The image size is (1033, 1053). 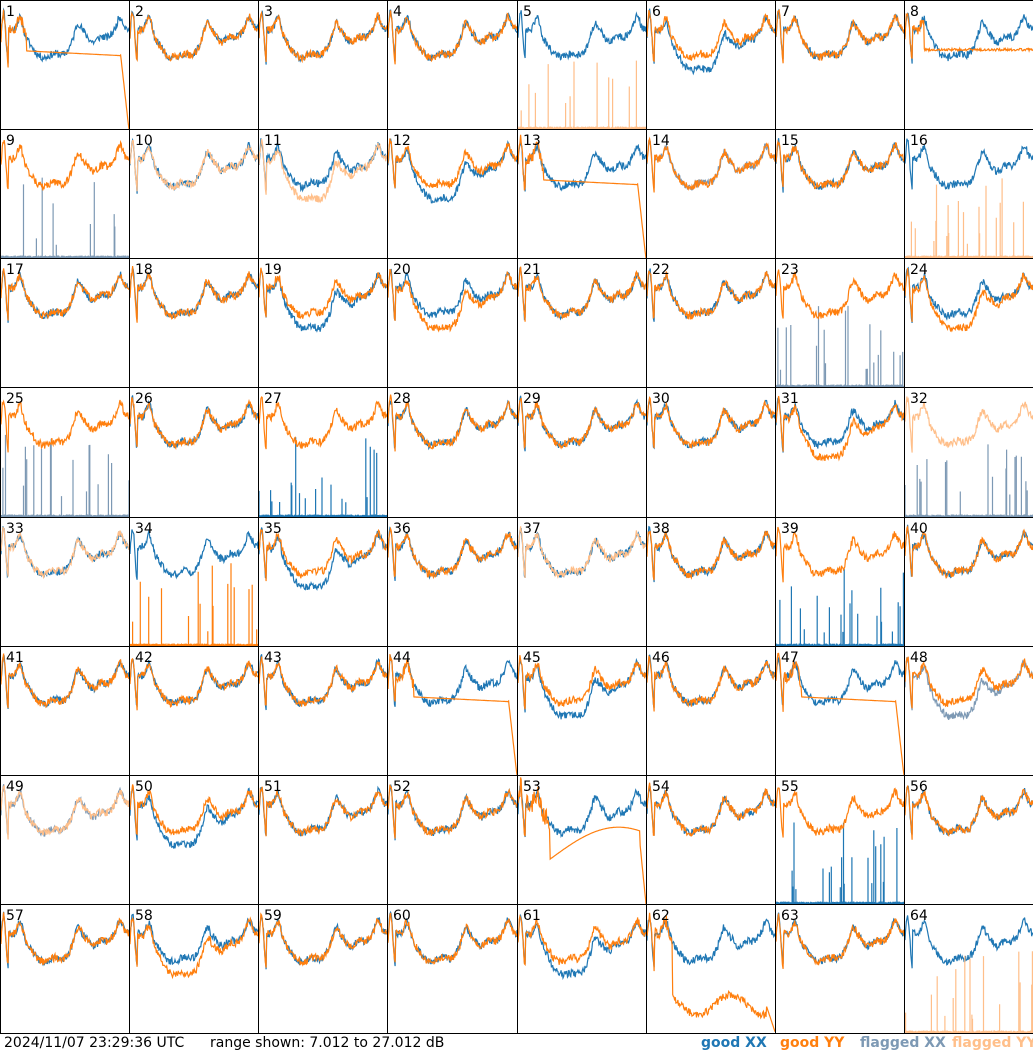 What do you see at coordinates (94, 1043) in the screenshot?
I see `timestamp-label: 2024/11/07 23:29:36 UTC` at bounding box center [94, 1043].